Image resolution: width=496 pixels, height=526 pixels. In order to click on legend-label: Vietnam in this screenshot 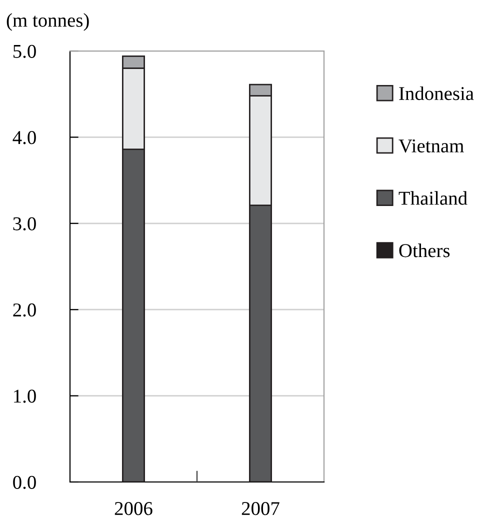, I will do `click(431, 146)`.